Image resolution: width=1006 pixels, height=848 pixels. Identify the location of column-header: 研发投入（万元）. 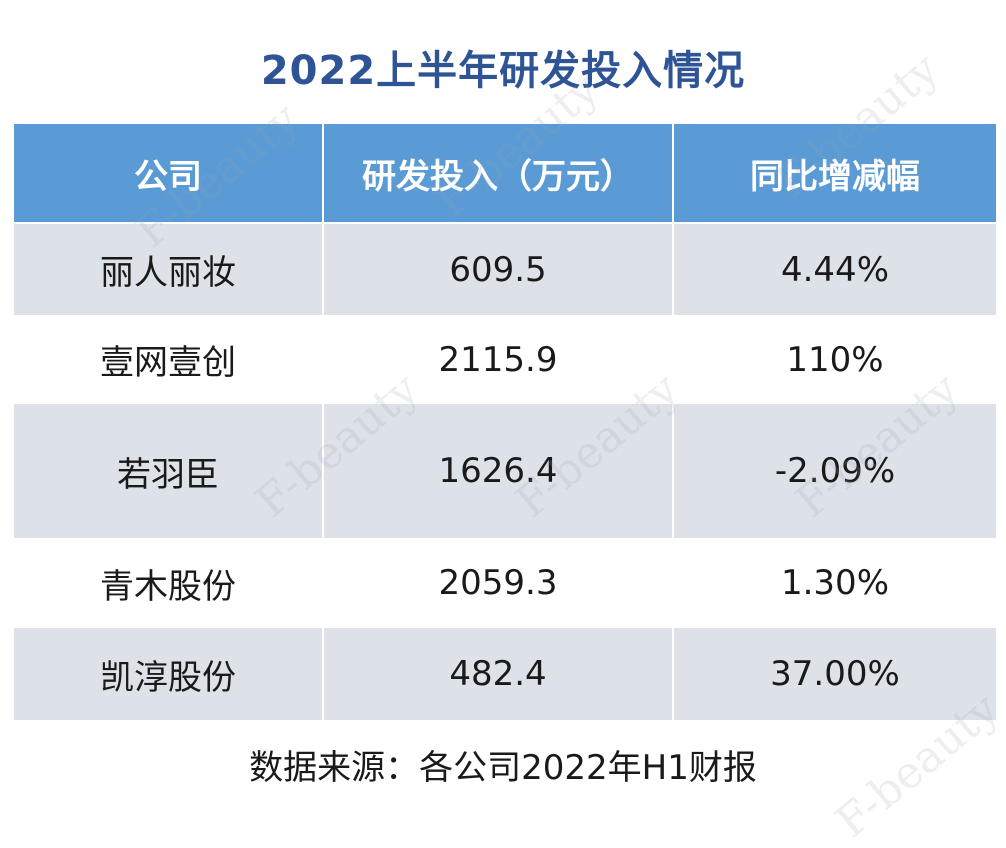
(498, 173).